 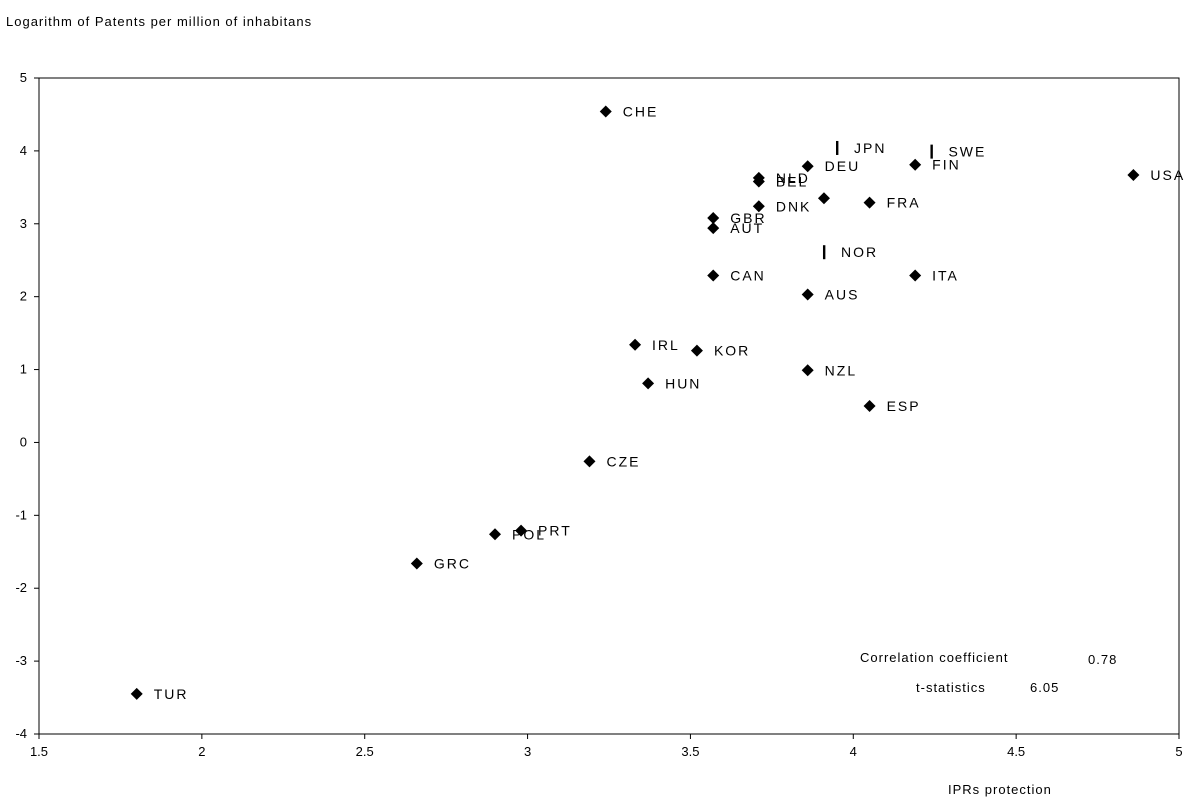 I want to click on data-label-aus: AUS, so click(x=842, y=294).